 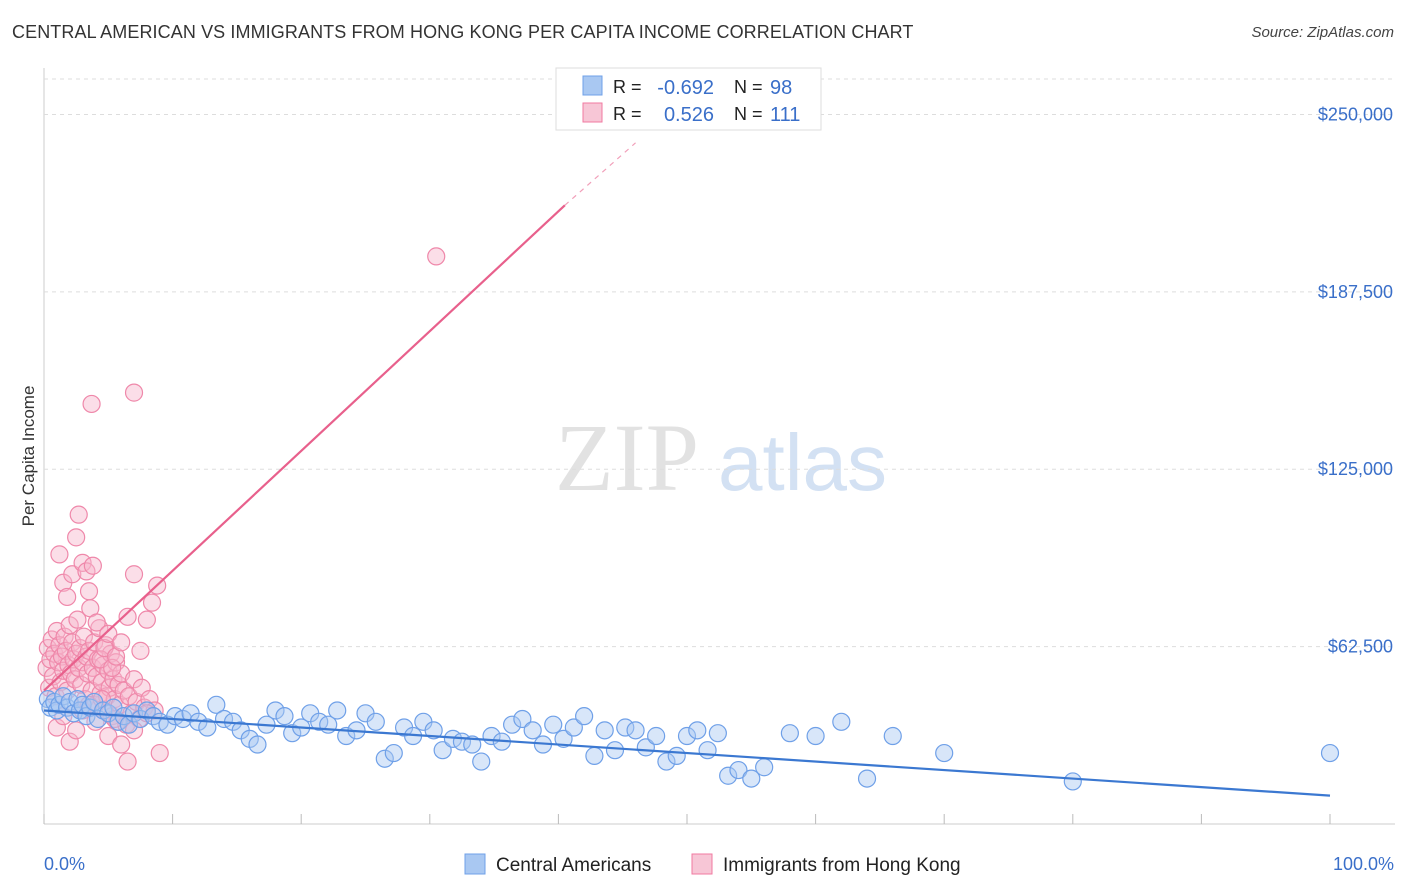 I want to click on y-tick-label-3: $250,000, so click(x=1355, y=114).